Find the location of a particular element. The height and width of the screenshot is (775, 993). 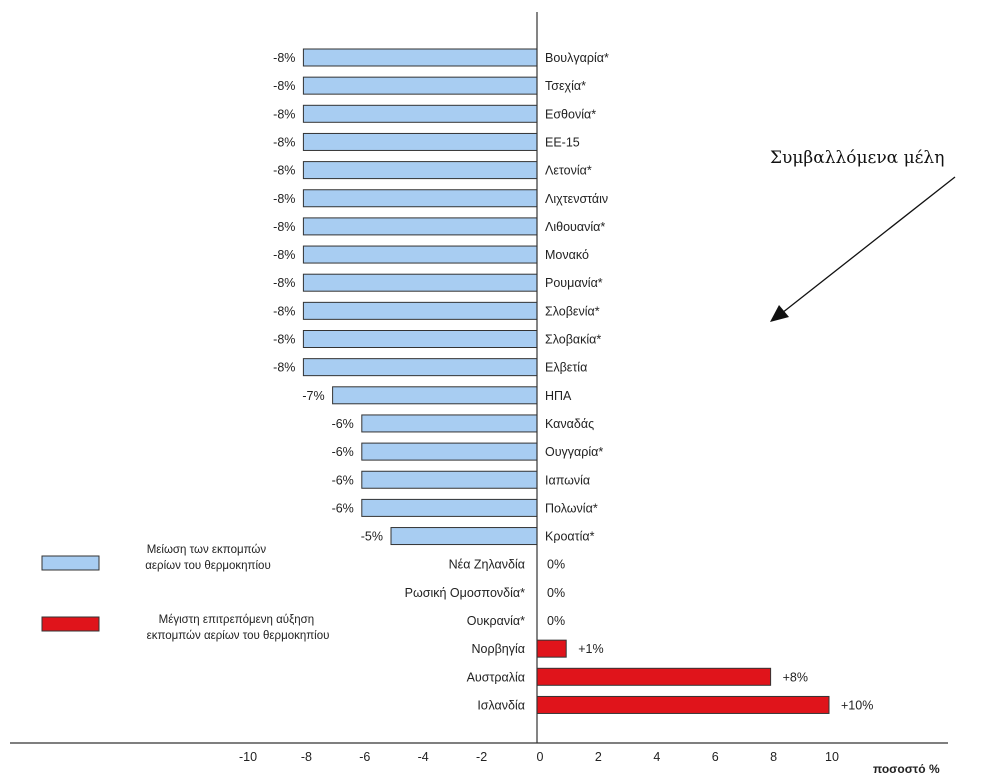

category-label: Λετονία* is located at coordinates (568, 171).